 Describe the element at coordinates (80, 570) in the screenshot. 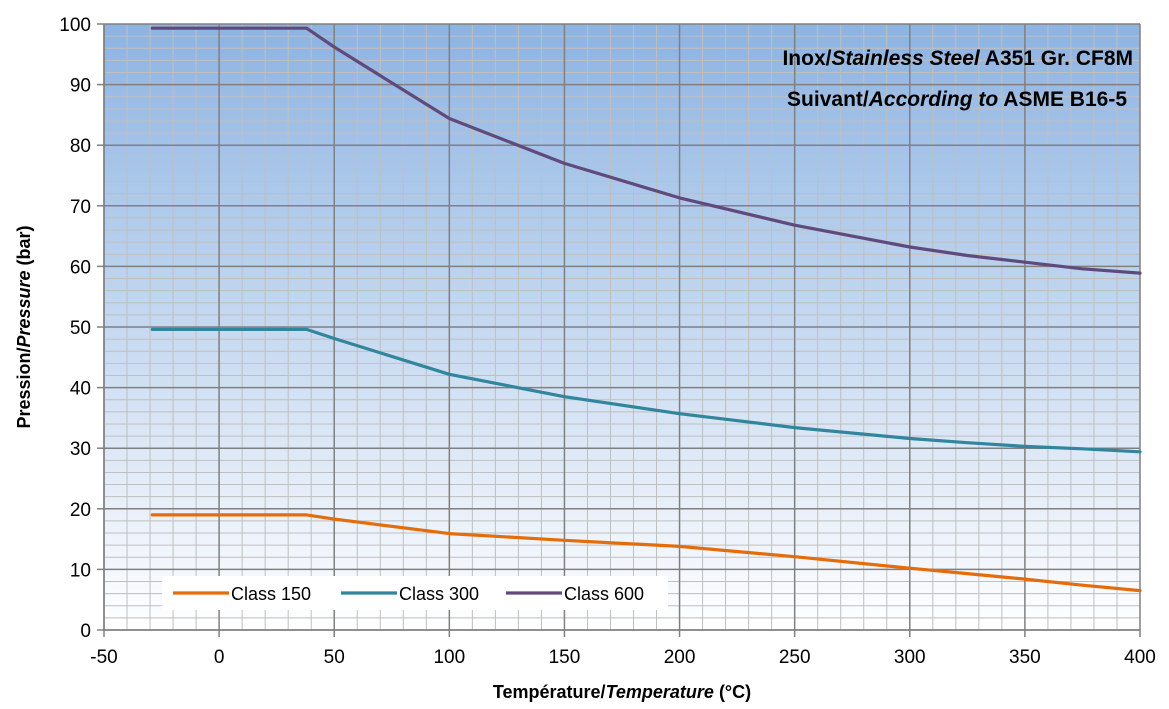

I see `y-tick-label: 10` at that location.